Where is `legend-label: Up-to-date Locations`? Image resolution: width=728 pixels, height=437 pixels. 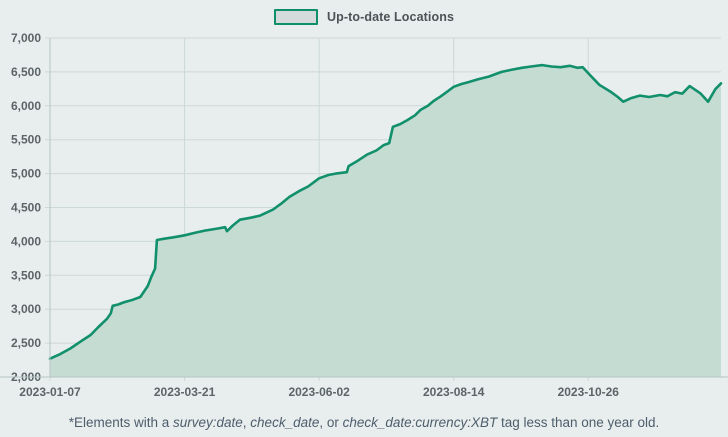 legend-label: Up-to-date Locations is located at coordinates (390, 17).